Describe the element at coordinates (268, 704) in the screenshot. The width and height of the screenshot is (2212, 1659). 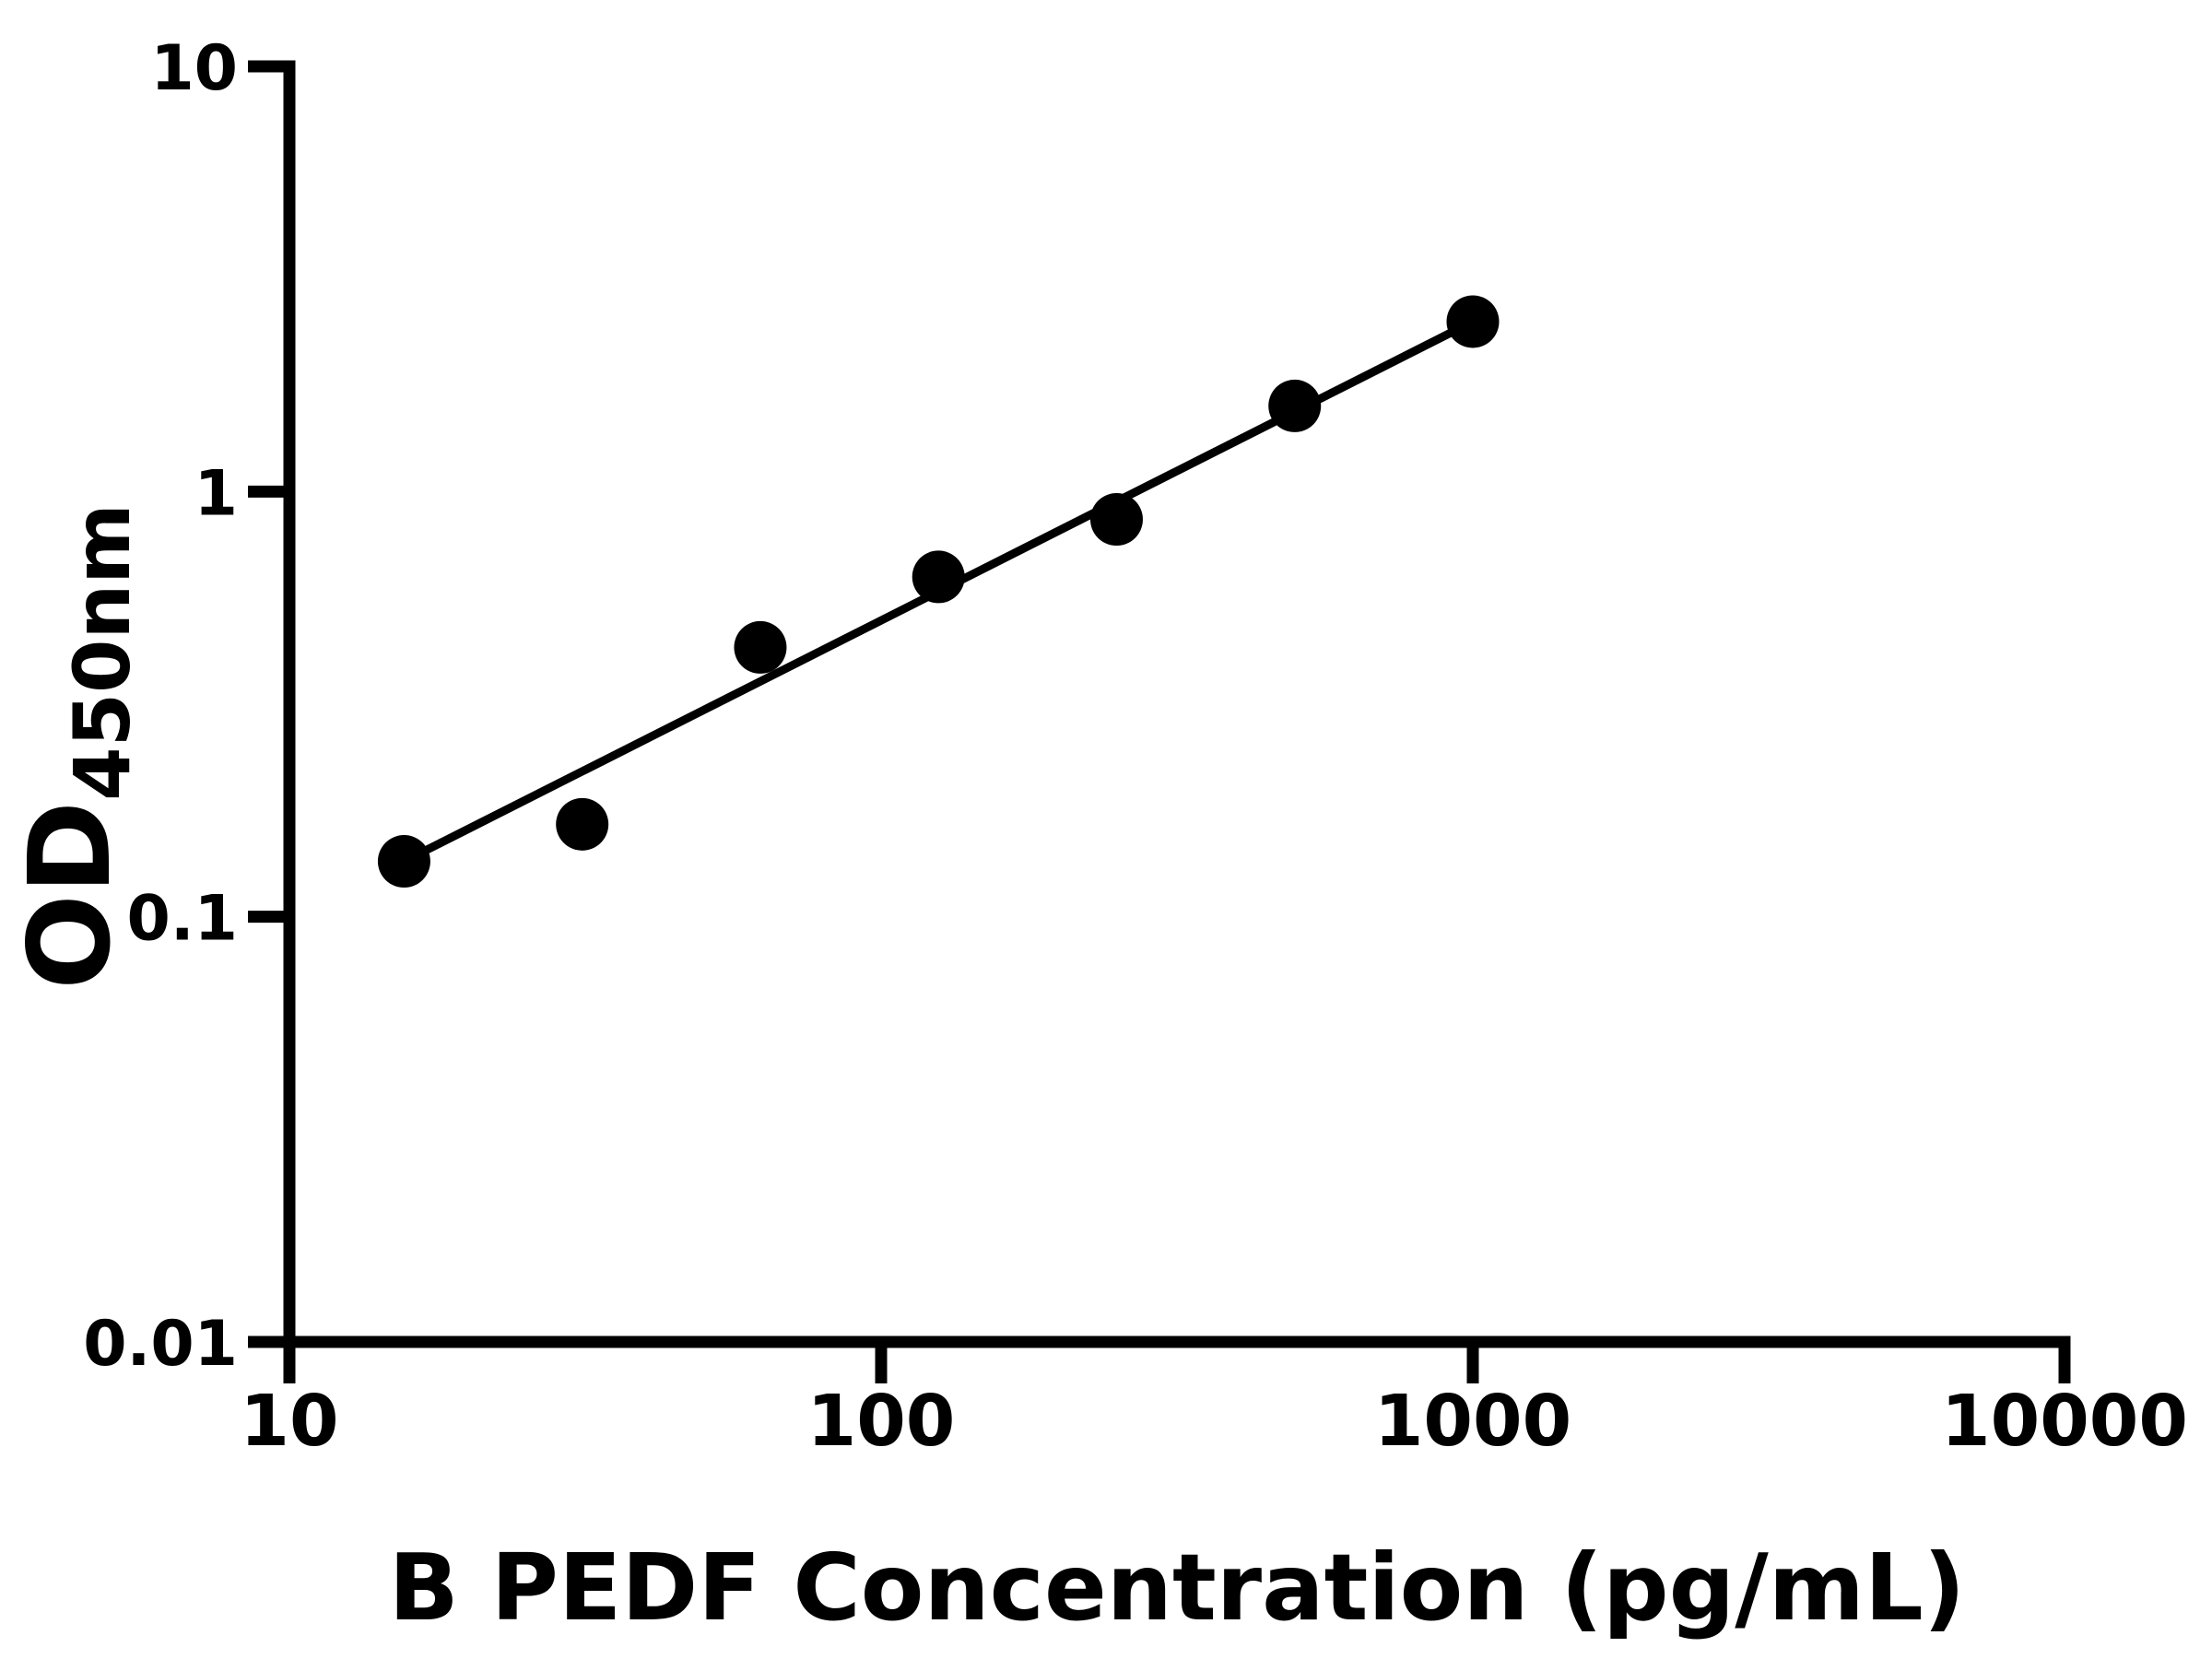
I see `y-axis-ticks` at that location.